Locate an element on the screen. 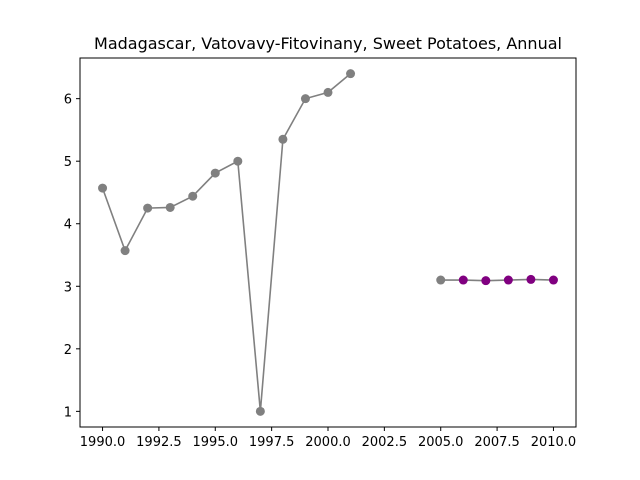 The image size is (640, 480). x-tick-label: 1997.5 is located at coordinates (272, 442).